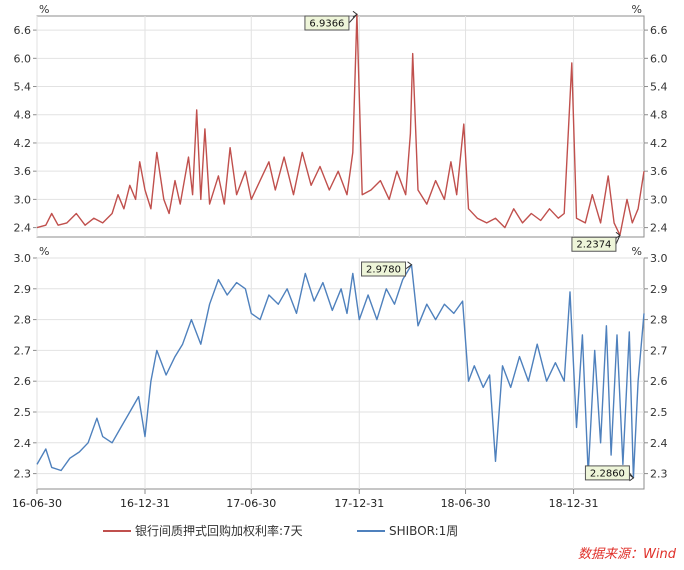 The width and height of the screenshot is (684, 570). I want to click on legend-label: SHIBOR:1周, so click(423, 531).